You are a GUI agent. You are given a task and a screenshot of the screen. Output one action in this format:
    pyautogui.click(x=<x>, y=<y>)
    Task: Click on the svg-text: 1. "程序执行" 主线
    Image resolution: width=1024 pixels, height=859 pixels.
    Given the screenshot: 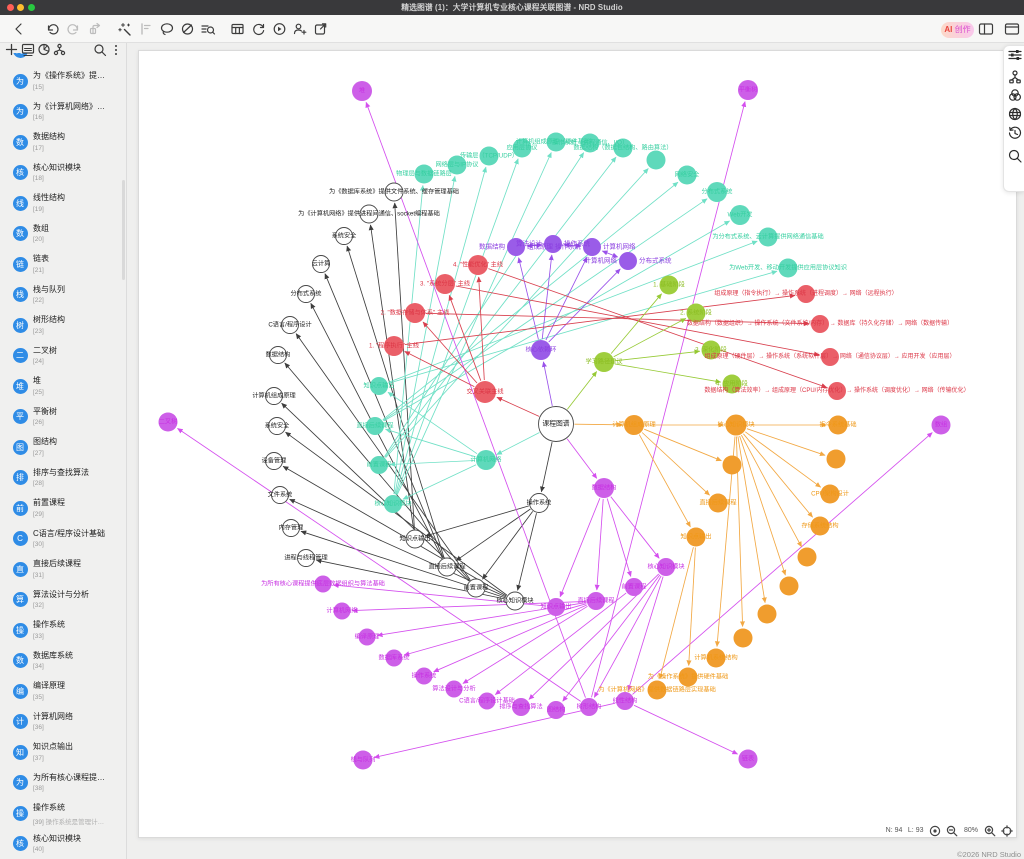 What is the action you would take?
    pyautogui.click(x=394, y=346)
    